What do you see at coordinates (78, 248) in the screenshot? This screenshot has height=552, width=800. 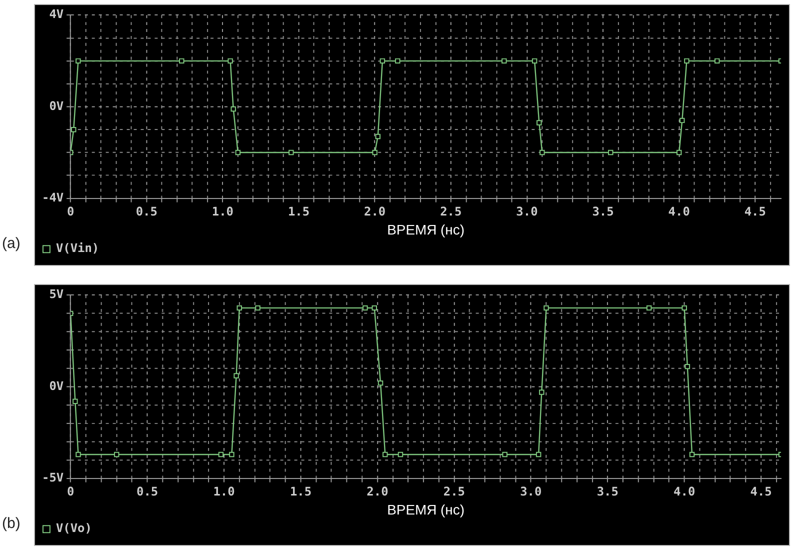 I see `legend-label: V(Vin)` at bounding box center [78, 248].